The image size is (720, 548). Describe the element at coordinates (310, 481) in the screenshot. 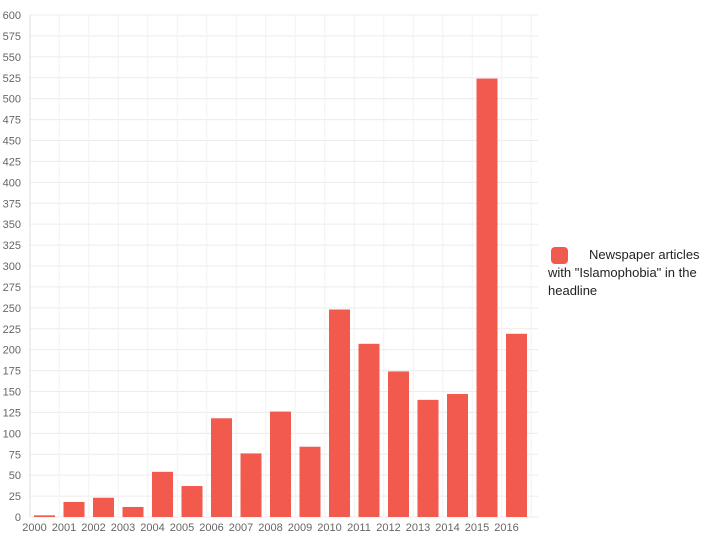

I see `bar-2009` at that location.